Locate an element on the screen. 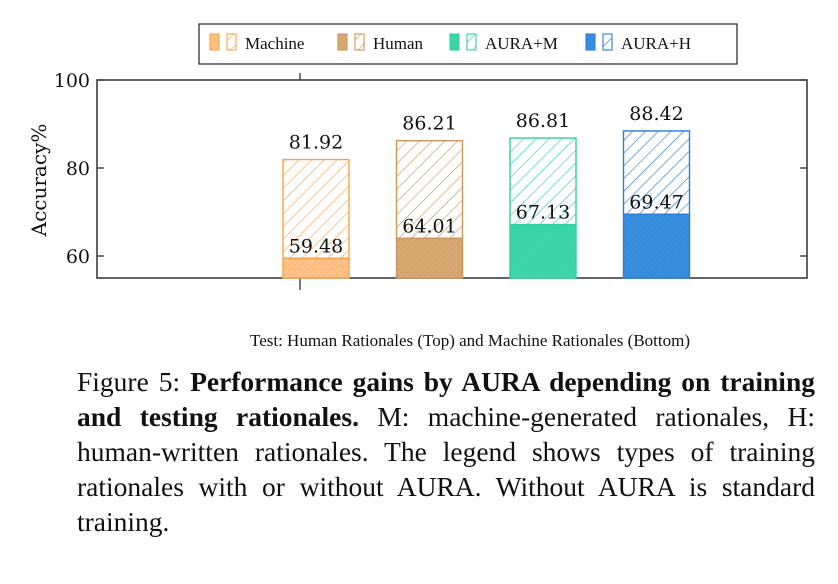 This screenshot has width=838, height=584. bar-bottom-value-label: 64.01 is located at coordinates (429, 226).